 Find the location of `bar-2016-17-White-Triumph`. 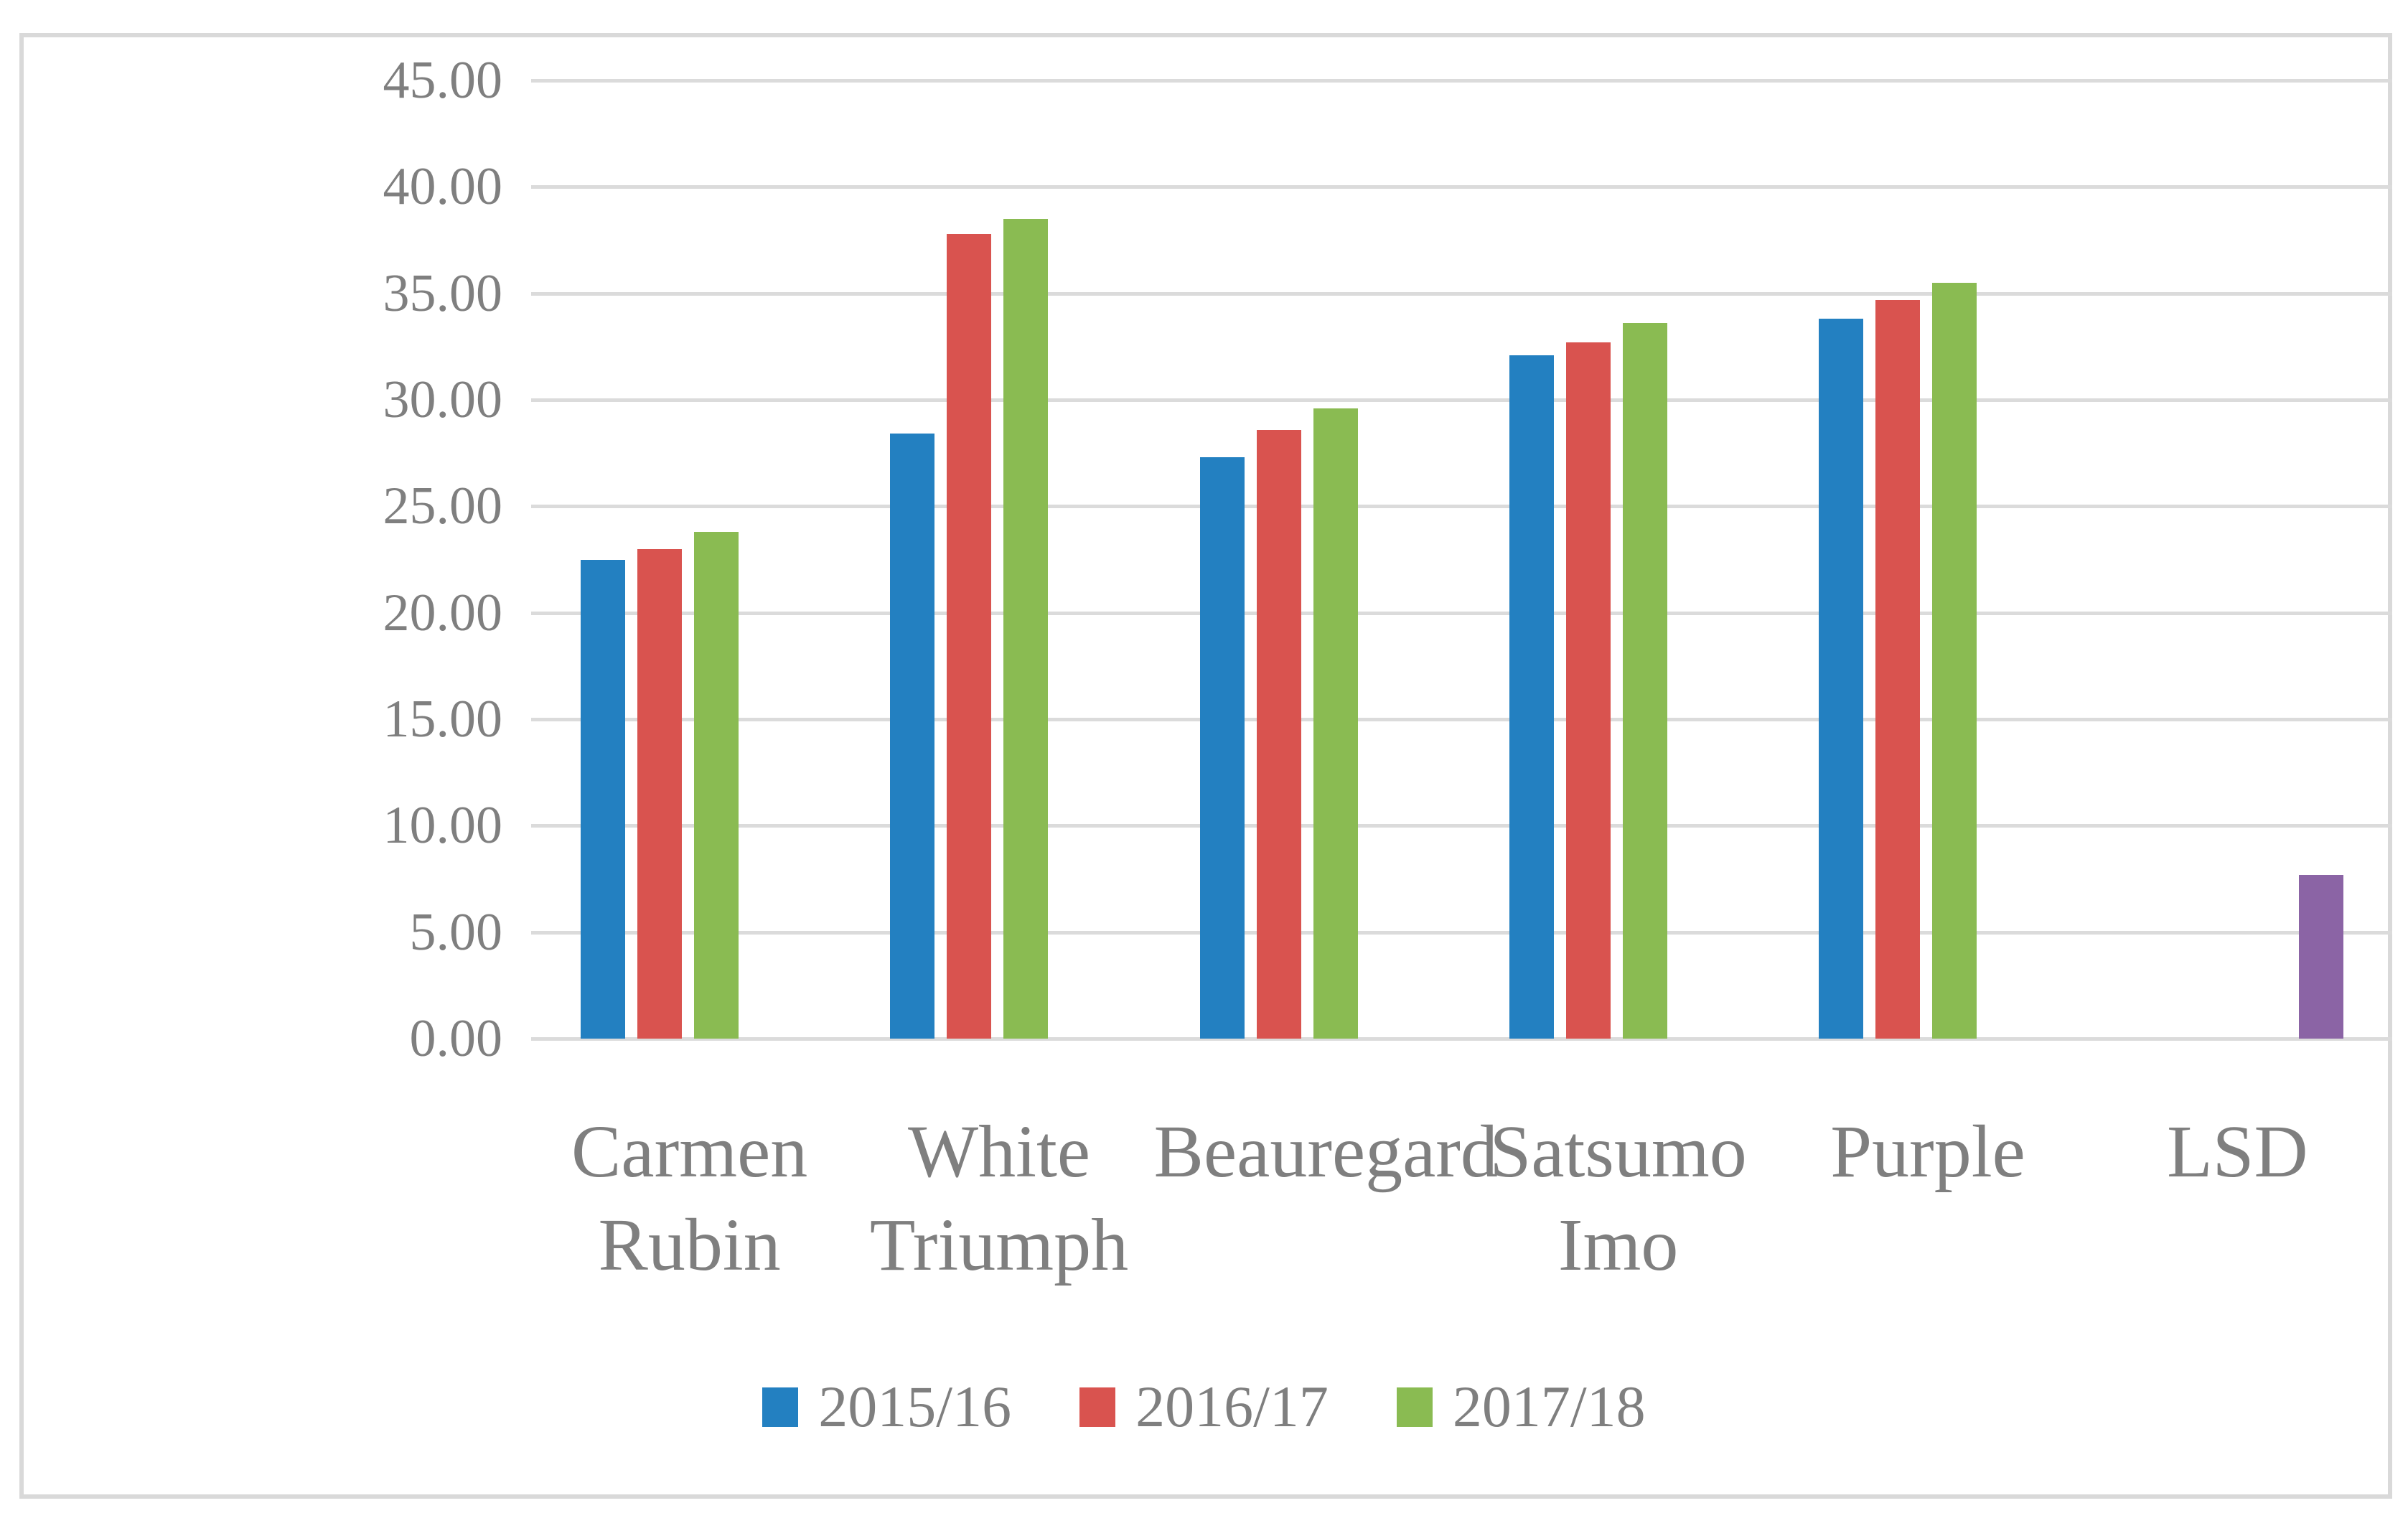

bar-2016-17-White-Triumph is located at coordinates (970, 636).